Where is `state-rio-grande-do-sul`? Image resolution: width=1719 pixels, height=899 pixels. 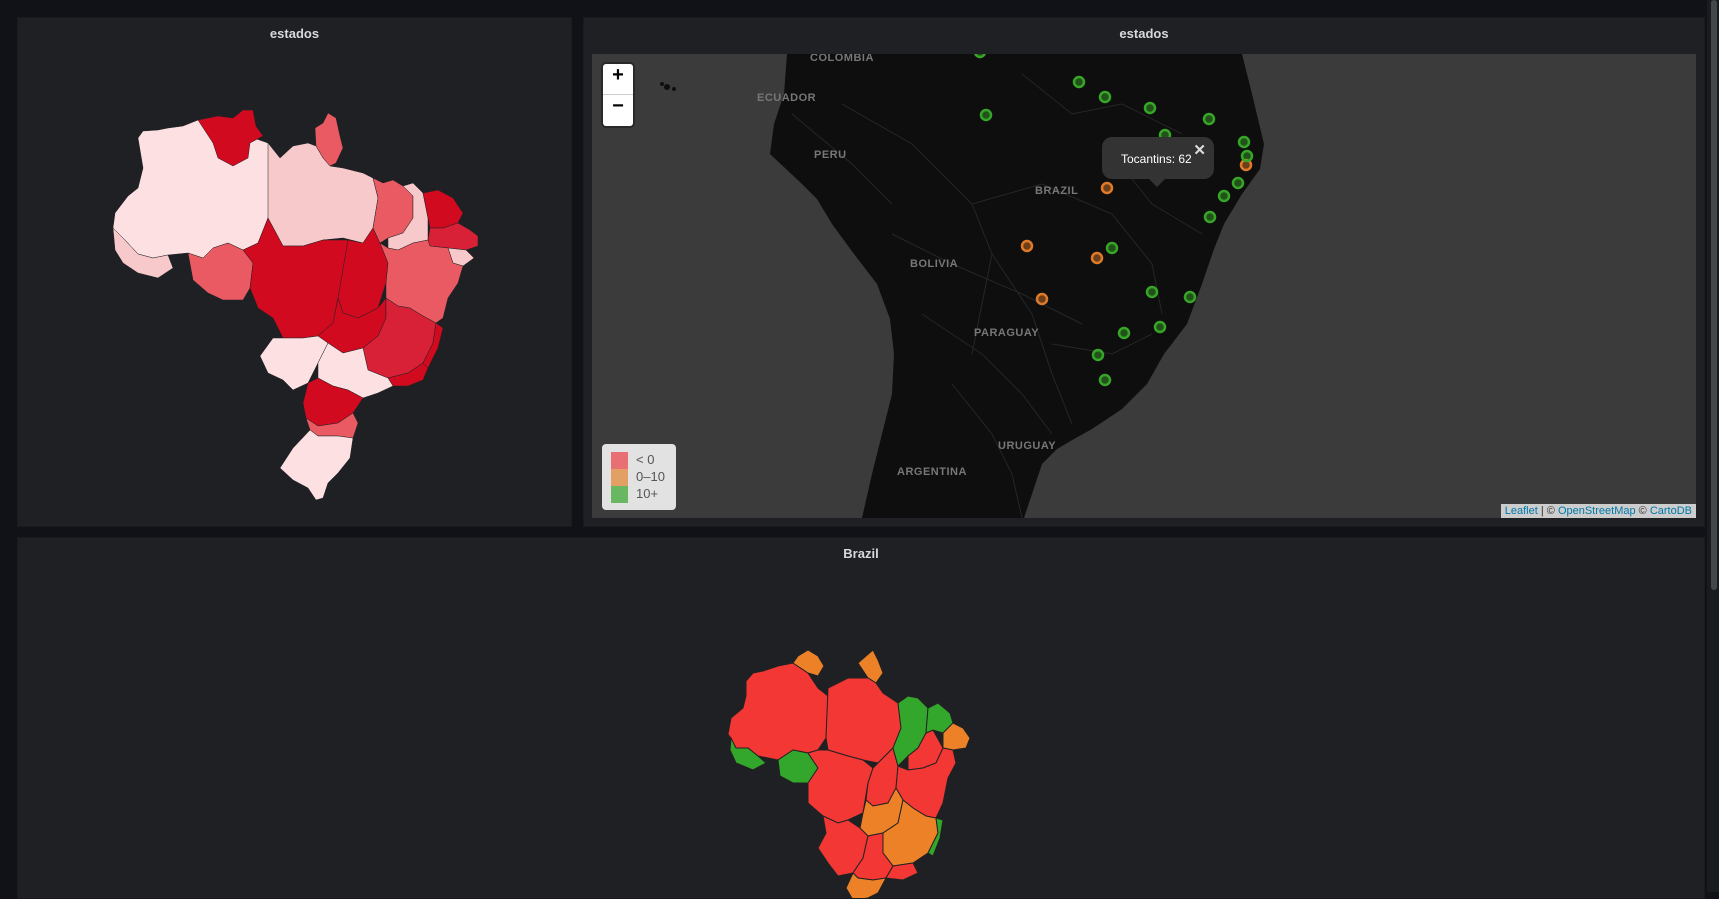 state-rio-grande-do-sul is located at coordinates (316, 465).